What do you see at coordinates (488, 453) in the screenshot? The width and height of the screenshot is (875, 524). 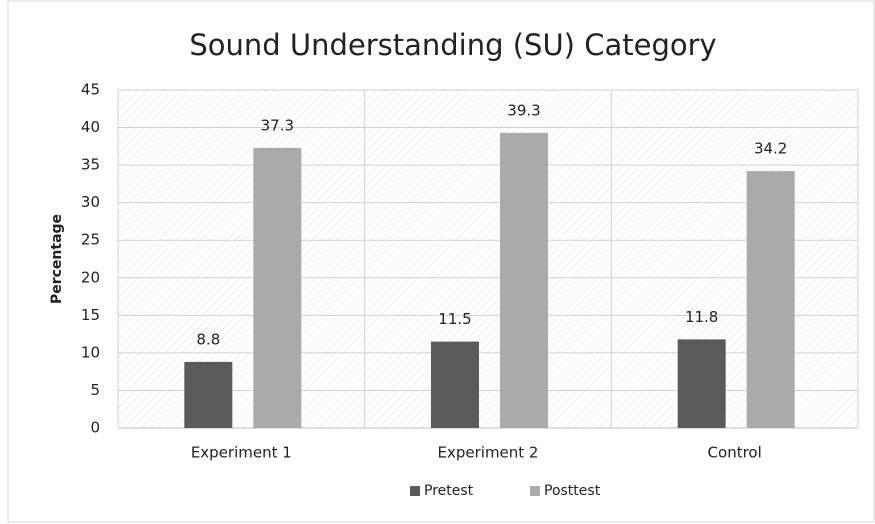 I see `x-tick-label: Experiment 2` at bounding box center [488, 453].